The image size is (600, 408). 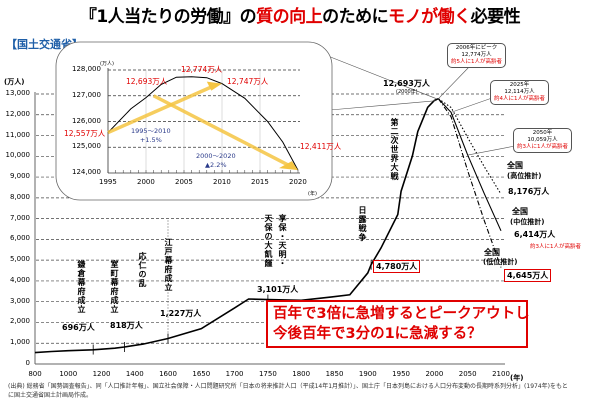 What do you see at coordinates (14, 82) in the screenshot?
I see `y-axis-unit: (万人)` at bounding box center [14, 82].